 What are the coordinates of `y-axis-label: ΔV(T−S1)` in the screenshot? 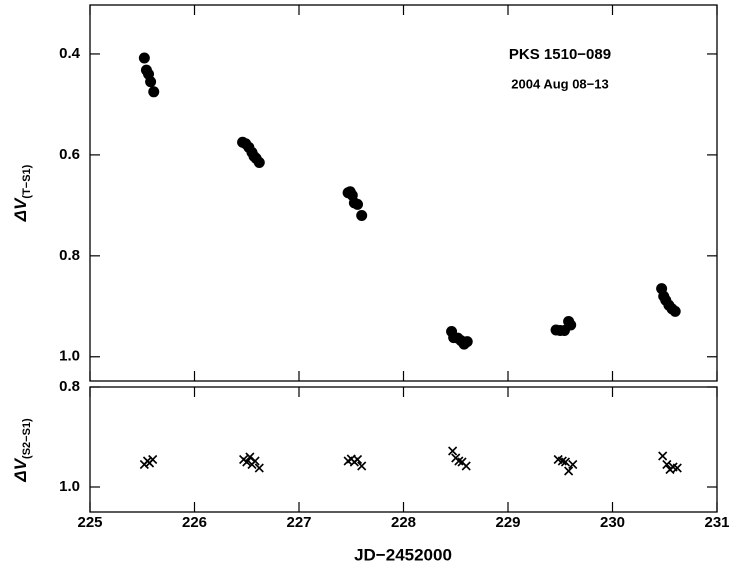 It's located at (21, 193).